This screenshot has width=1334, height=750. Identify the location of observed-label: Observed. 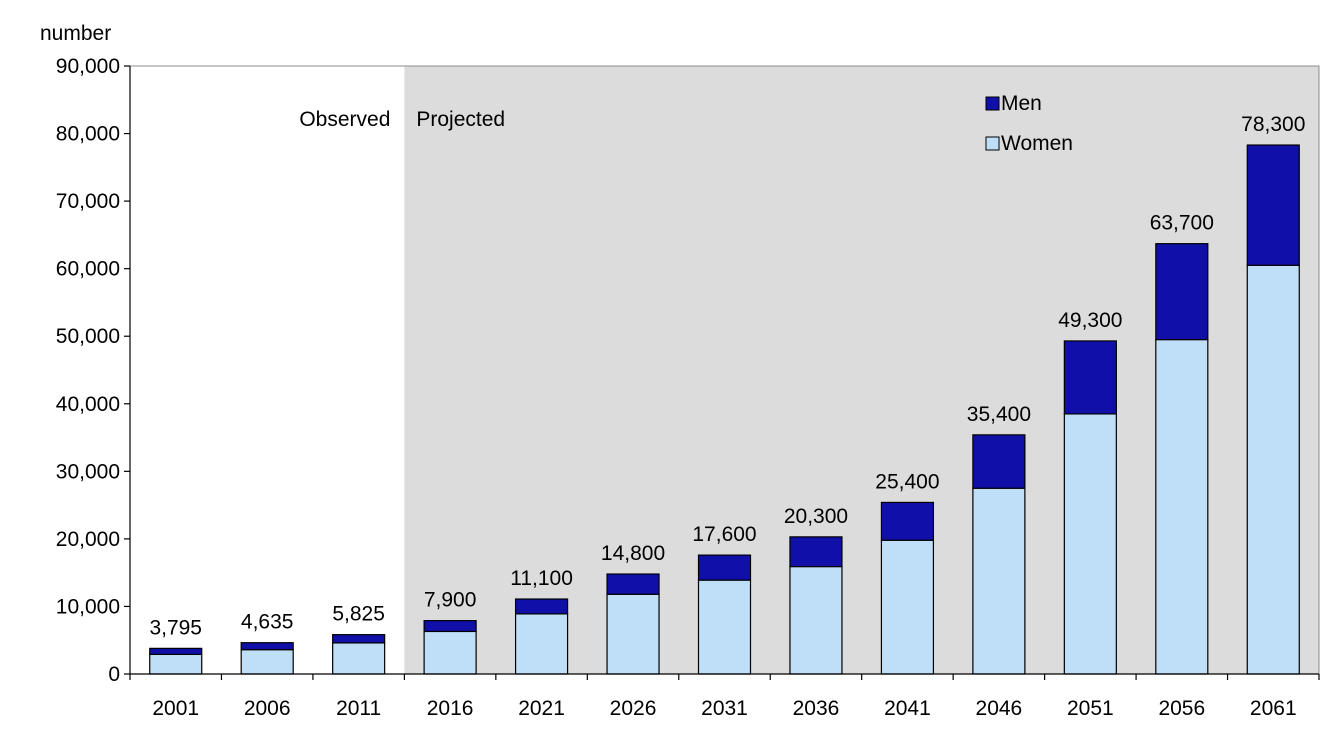
(344, 119).